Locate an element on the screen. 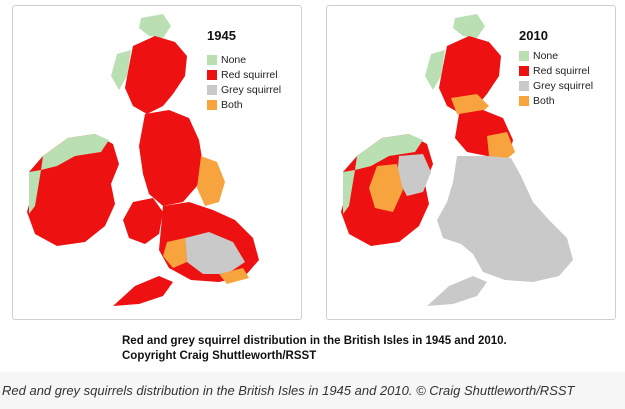  north-england-both is located at coordinates (501, 147).